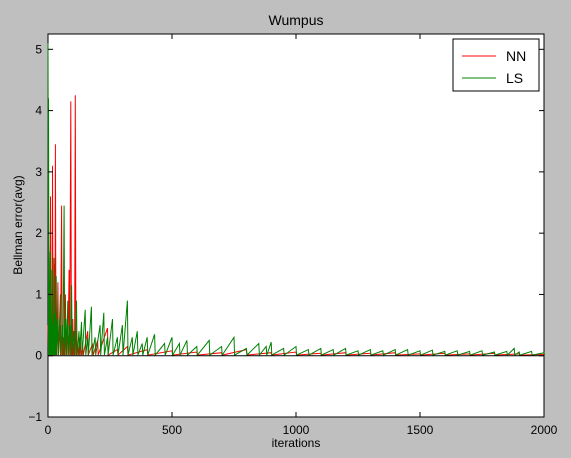 The height and width of the screenshot is (458, 571). Describe the element at coordinates (296, 20) in the screenshot. I see `chart-title: Wumpus` at that location.